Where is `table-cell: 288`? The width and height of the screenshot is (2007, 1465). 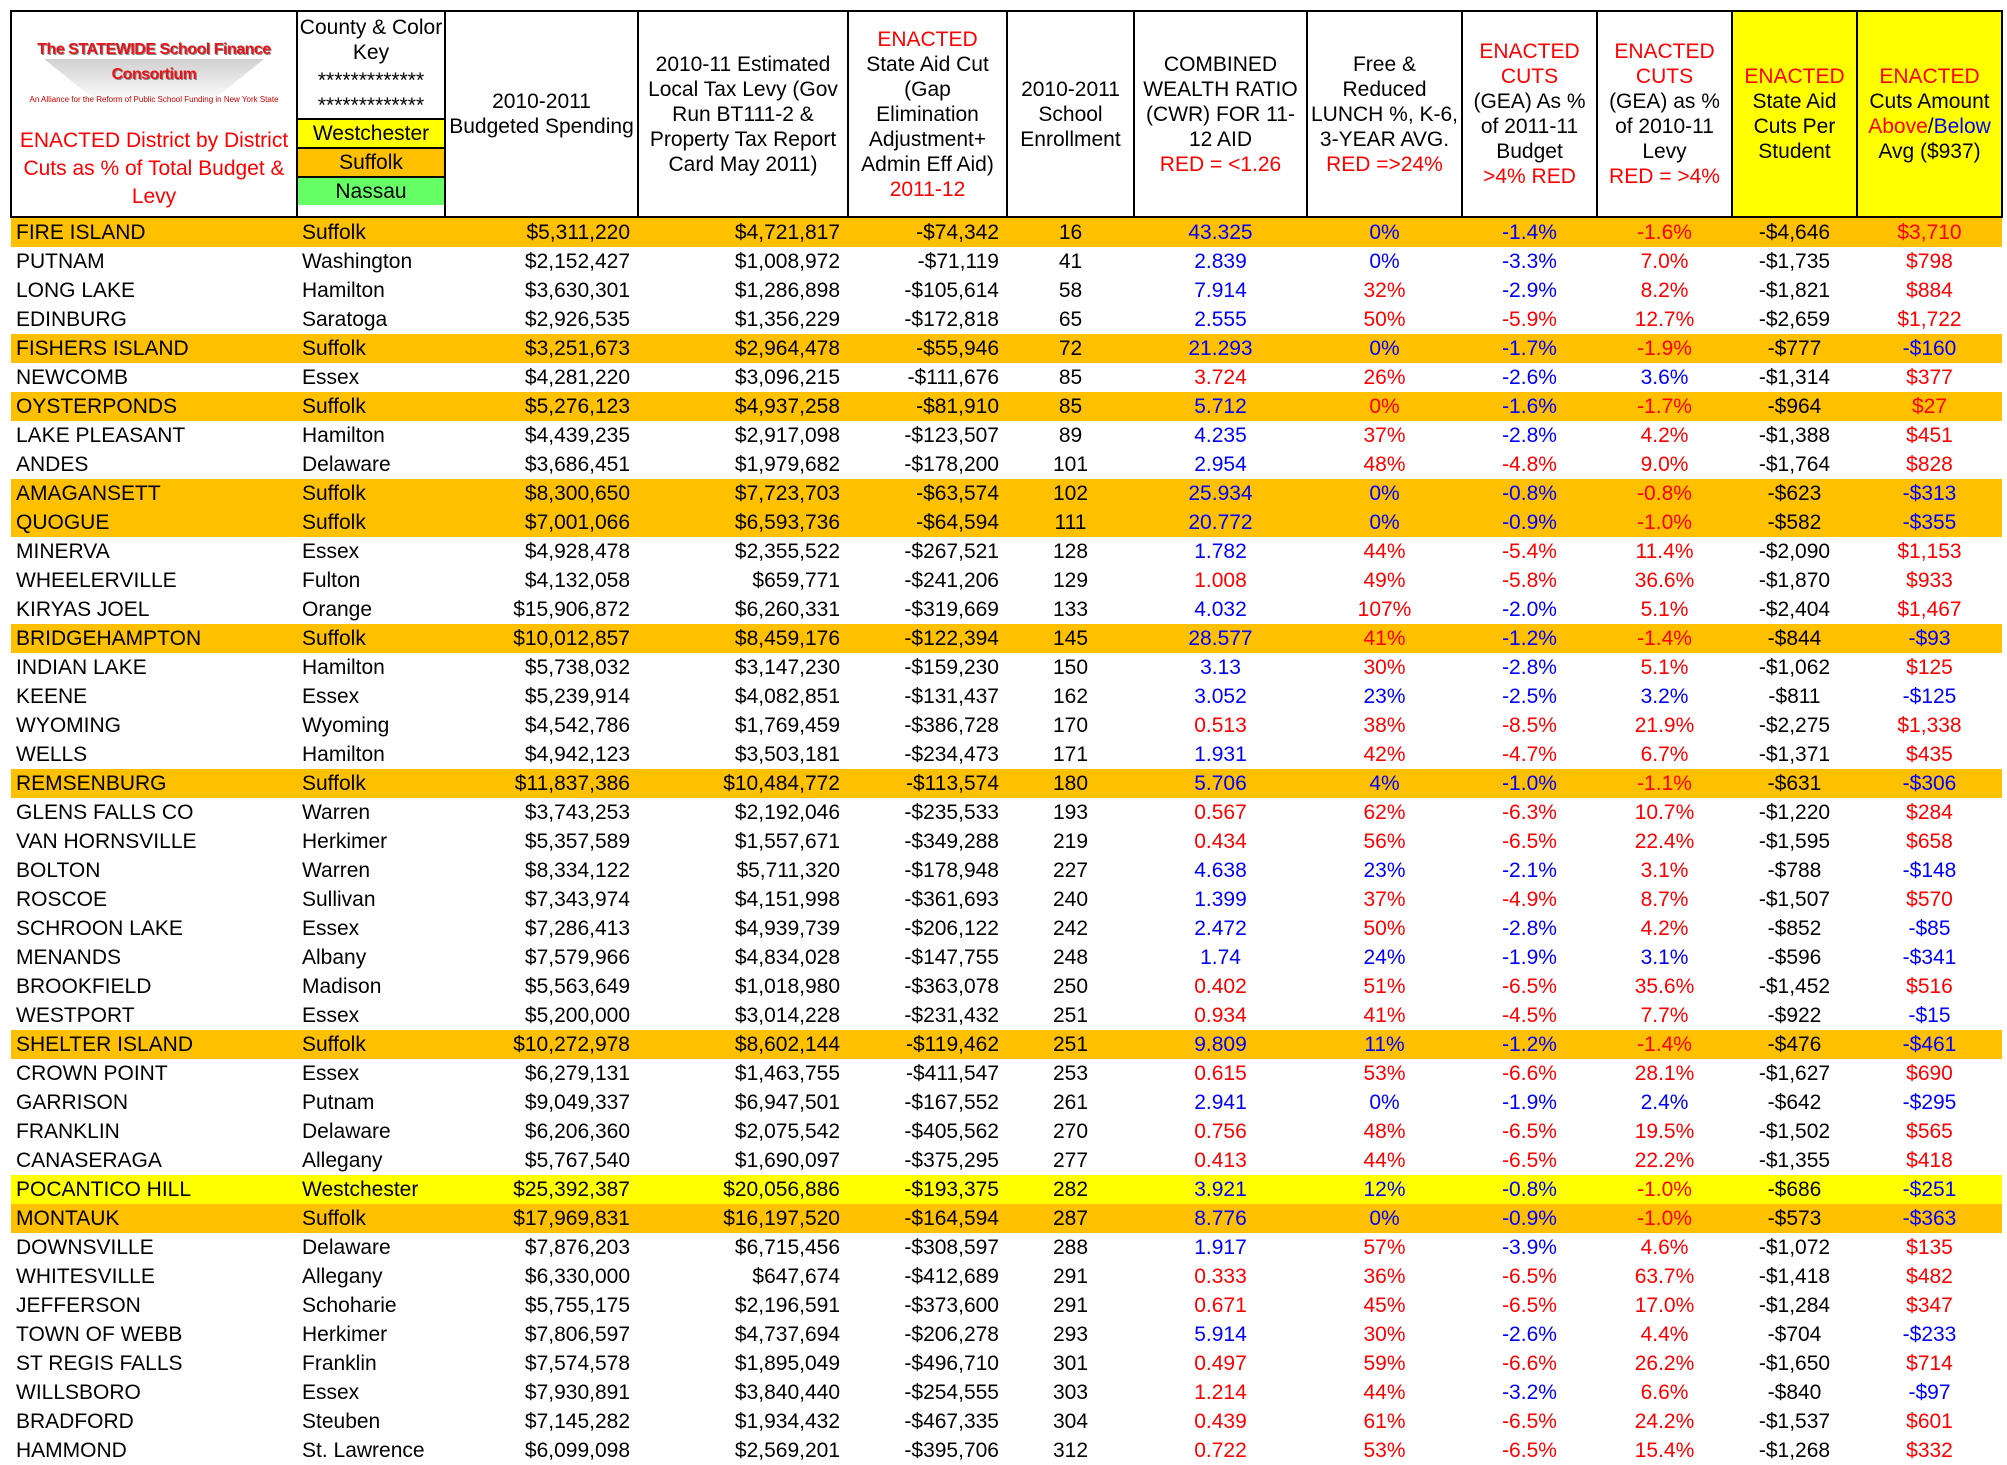 table-cell: 288 is located at coordinates (1070, 1247).